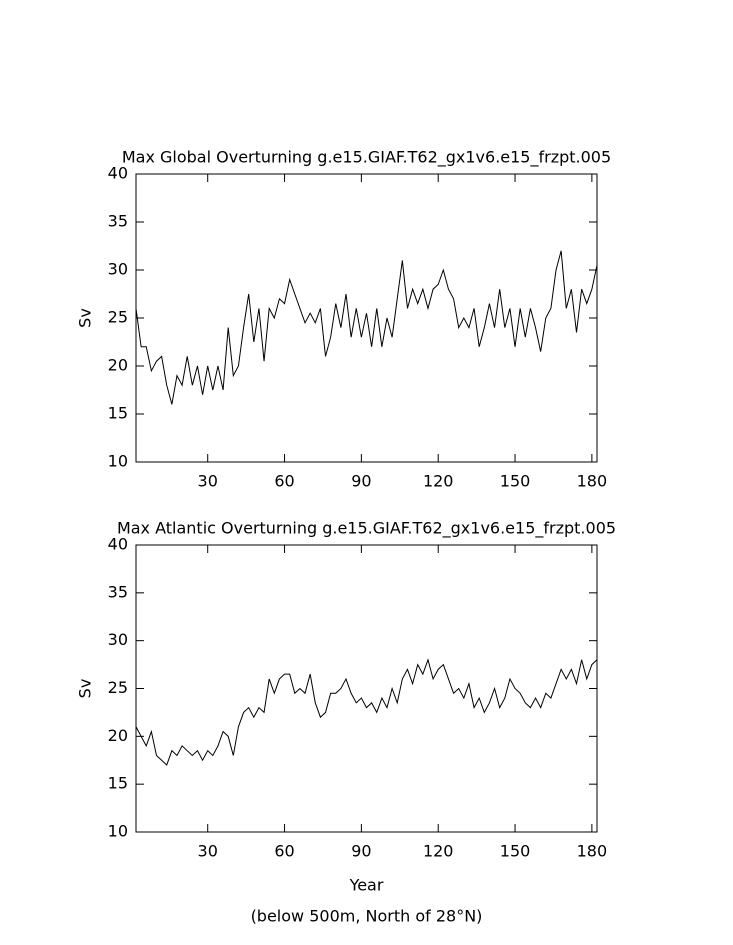 The image size is (733, 945). I want to click on annotation: (below 500m, North of 28°N), so click(367, 916).